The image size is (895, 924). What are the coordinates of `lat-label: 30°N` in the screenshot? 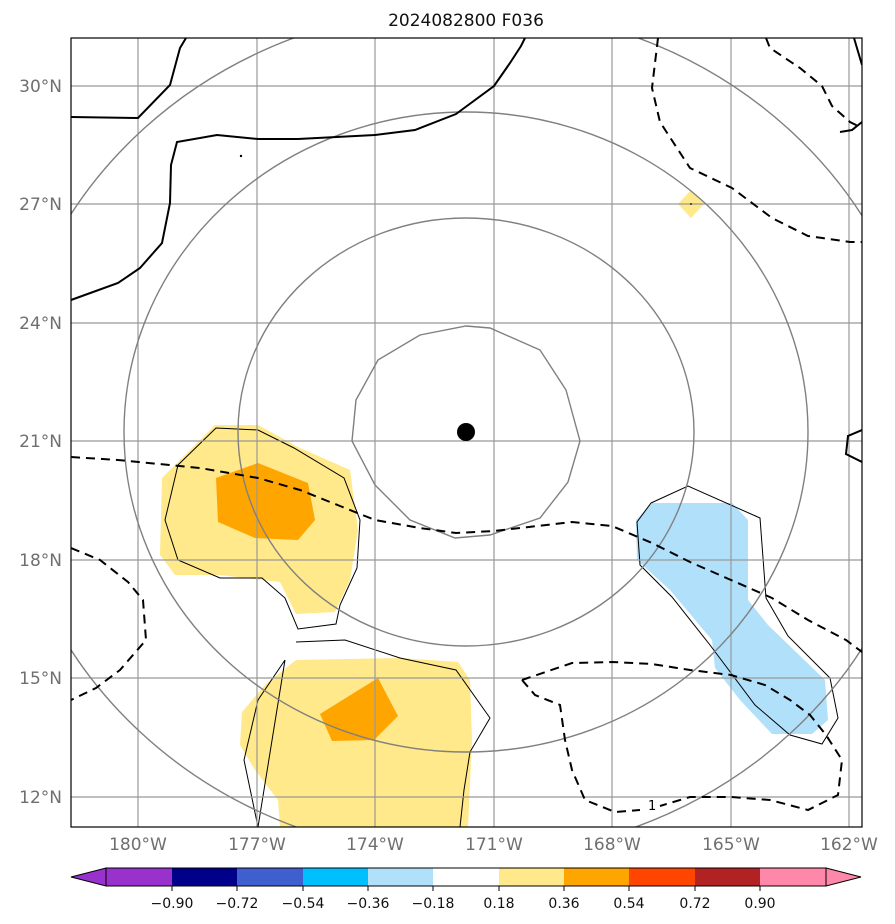 It's located at (40, 87).